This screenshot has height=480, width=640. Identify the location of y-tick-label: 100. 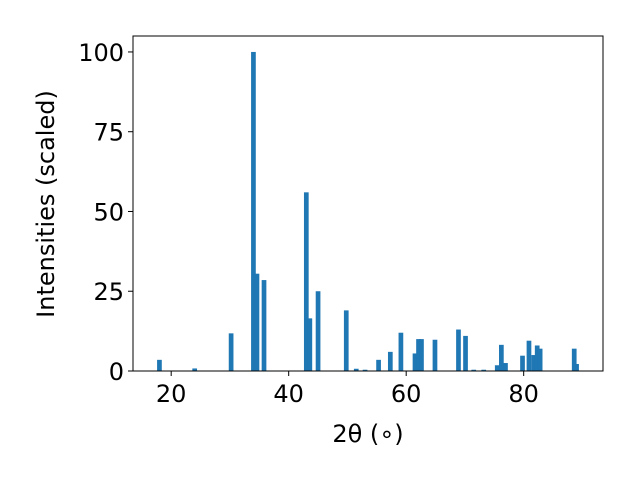
(101, 53).